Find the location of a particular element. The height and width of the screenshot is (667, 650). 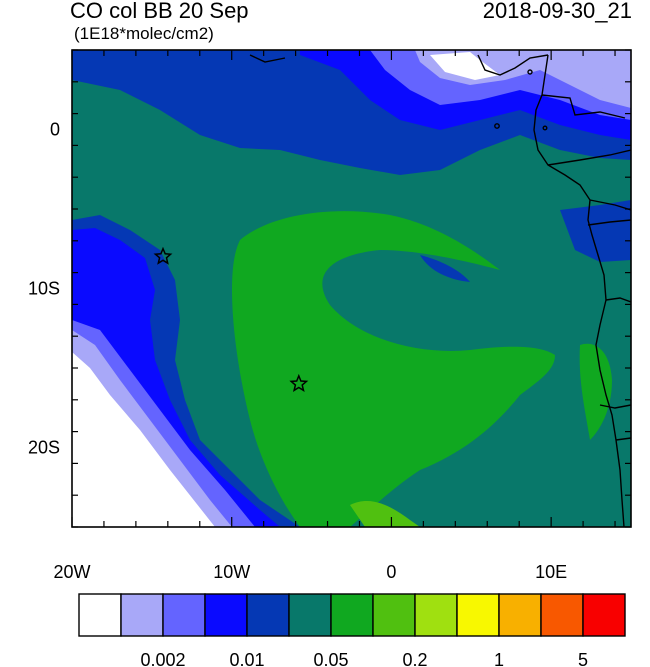

colorbar-label: 1 is located at coordinates (499, 658).